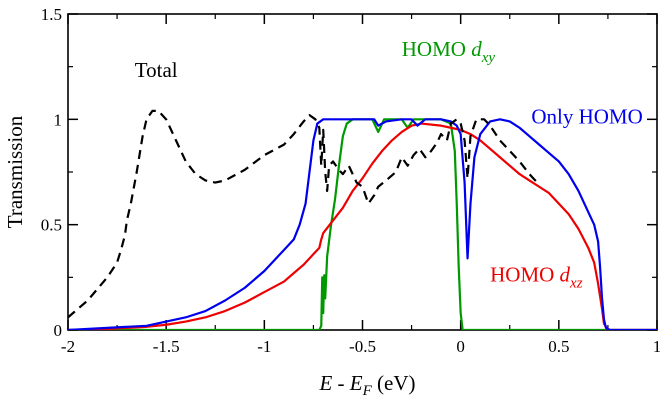 This screenshot has width=660, height=396. What do you see at coordinates (68, 346) in the screenshot?
I see `x-tick-label: -2` at bounding box center [68, 346].